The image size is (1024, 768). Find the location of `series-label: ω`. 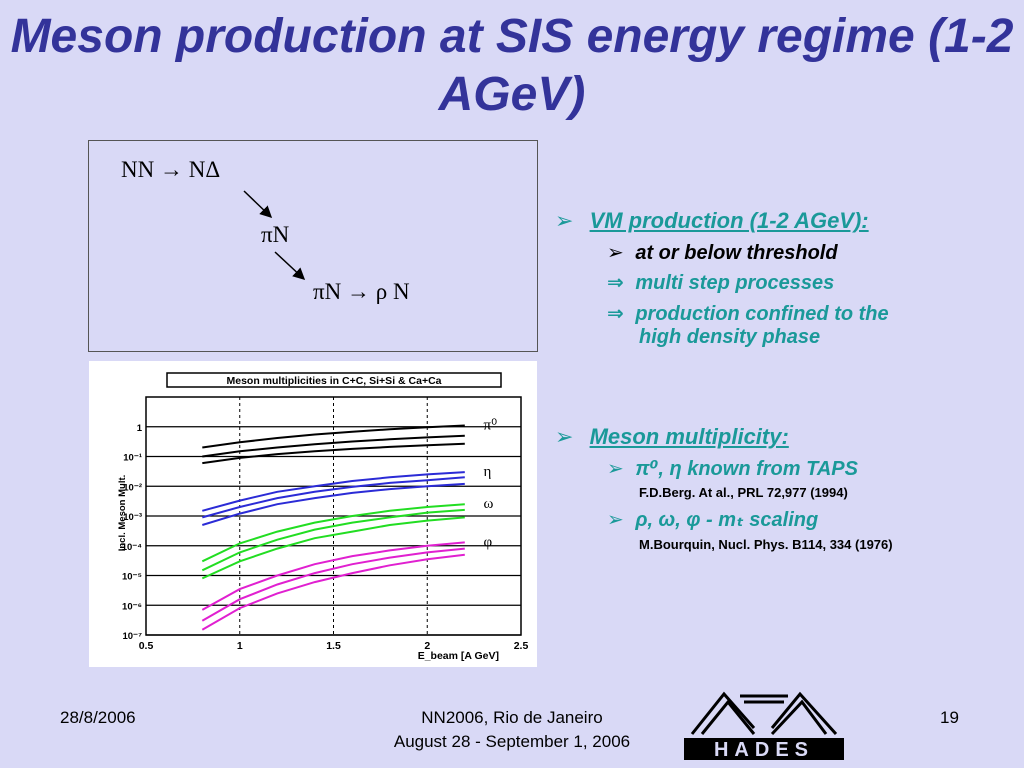

series-label: ω is located at coordinates (489, 504).